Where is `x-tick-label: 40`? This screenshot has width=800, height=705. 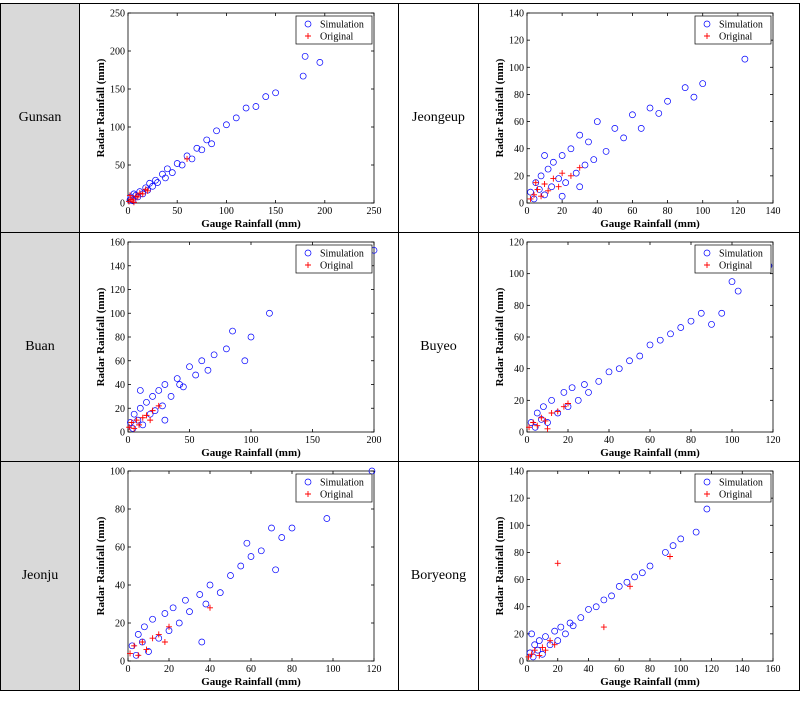 x-tick-label: 40 is located at coordinates (589, 669).